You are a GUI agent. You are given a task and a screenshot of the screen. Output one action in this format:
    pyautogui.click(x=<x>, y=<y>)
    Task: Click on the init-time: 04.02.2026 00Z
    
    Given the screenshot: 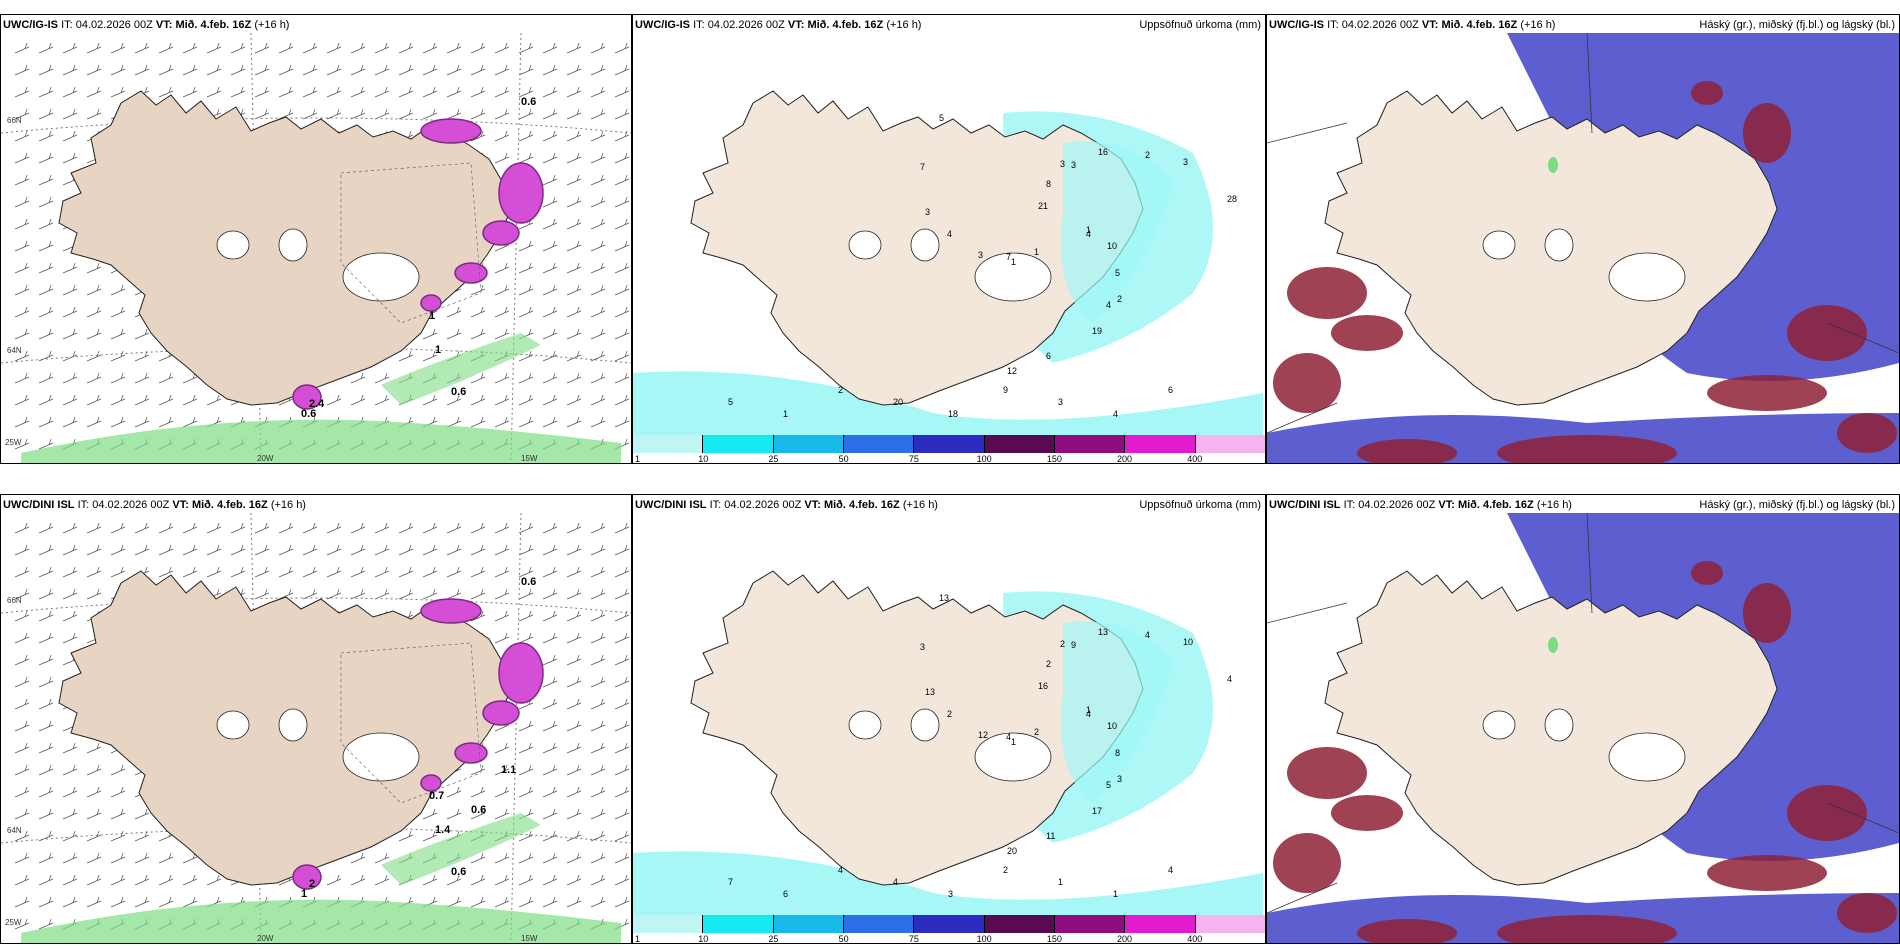 What is the action you would take?
    pyautogui.click(x=131, y=505)
    